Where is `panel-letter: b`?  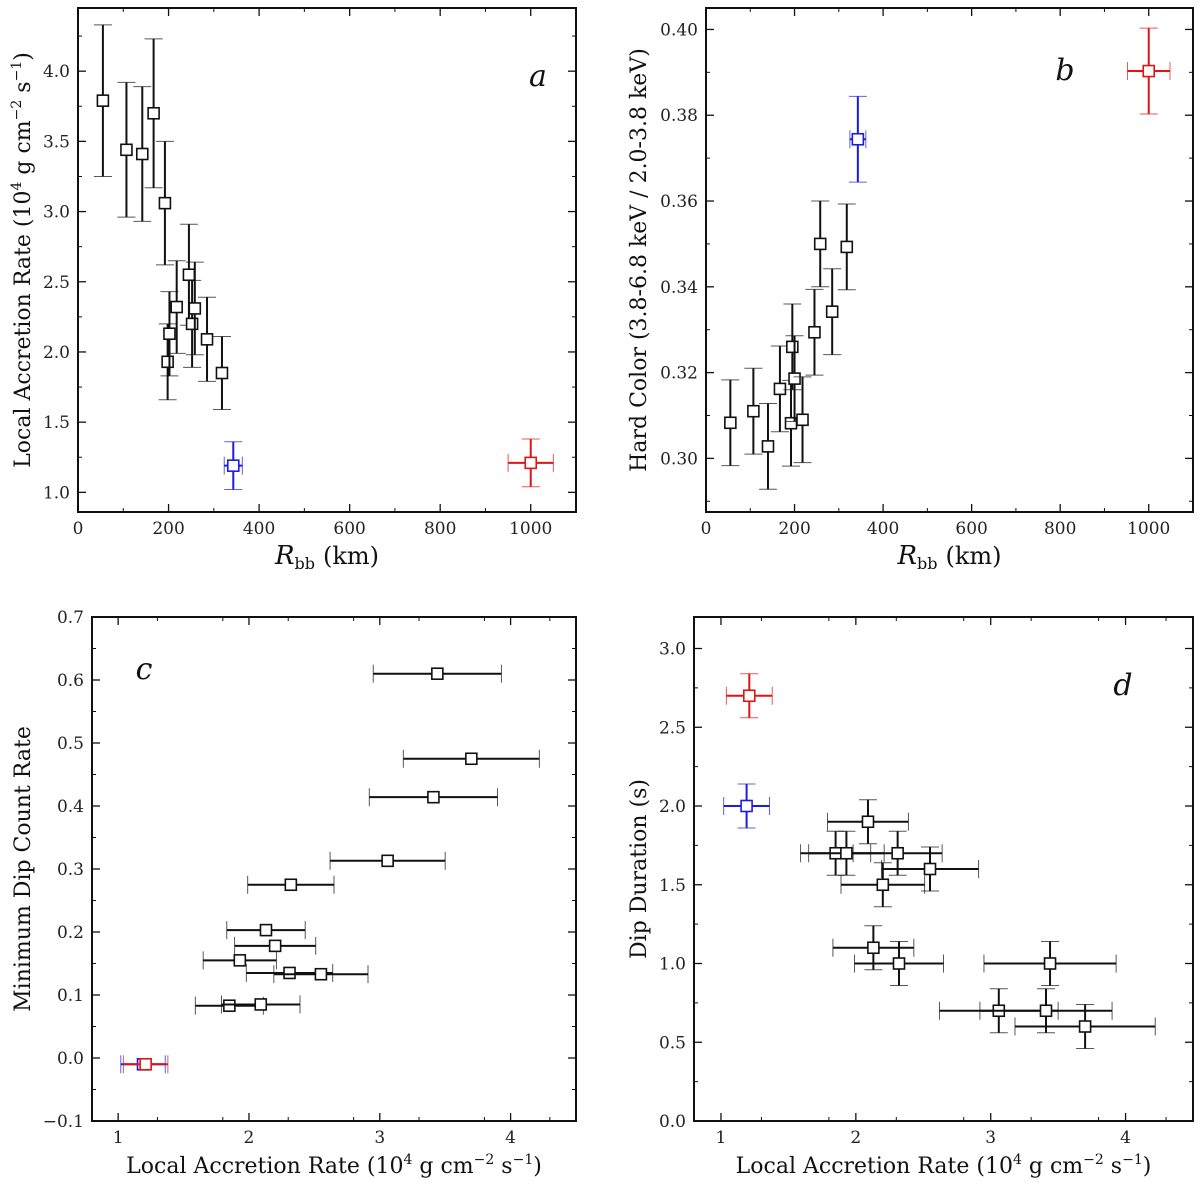
panel-letter: b is located at coordinates (1064, 70).